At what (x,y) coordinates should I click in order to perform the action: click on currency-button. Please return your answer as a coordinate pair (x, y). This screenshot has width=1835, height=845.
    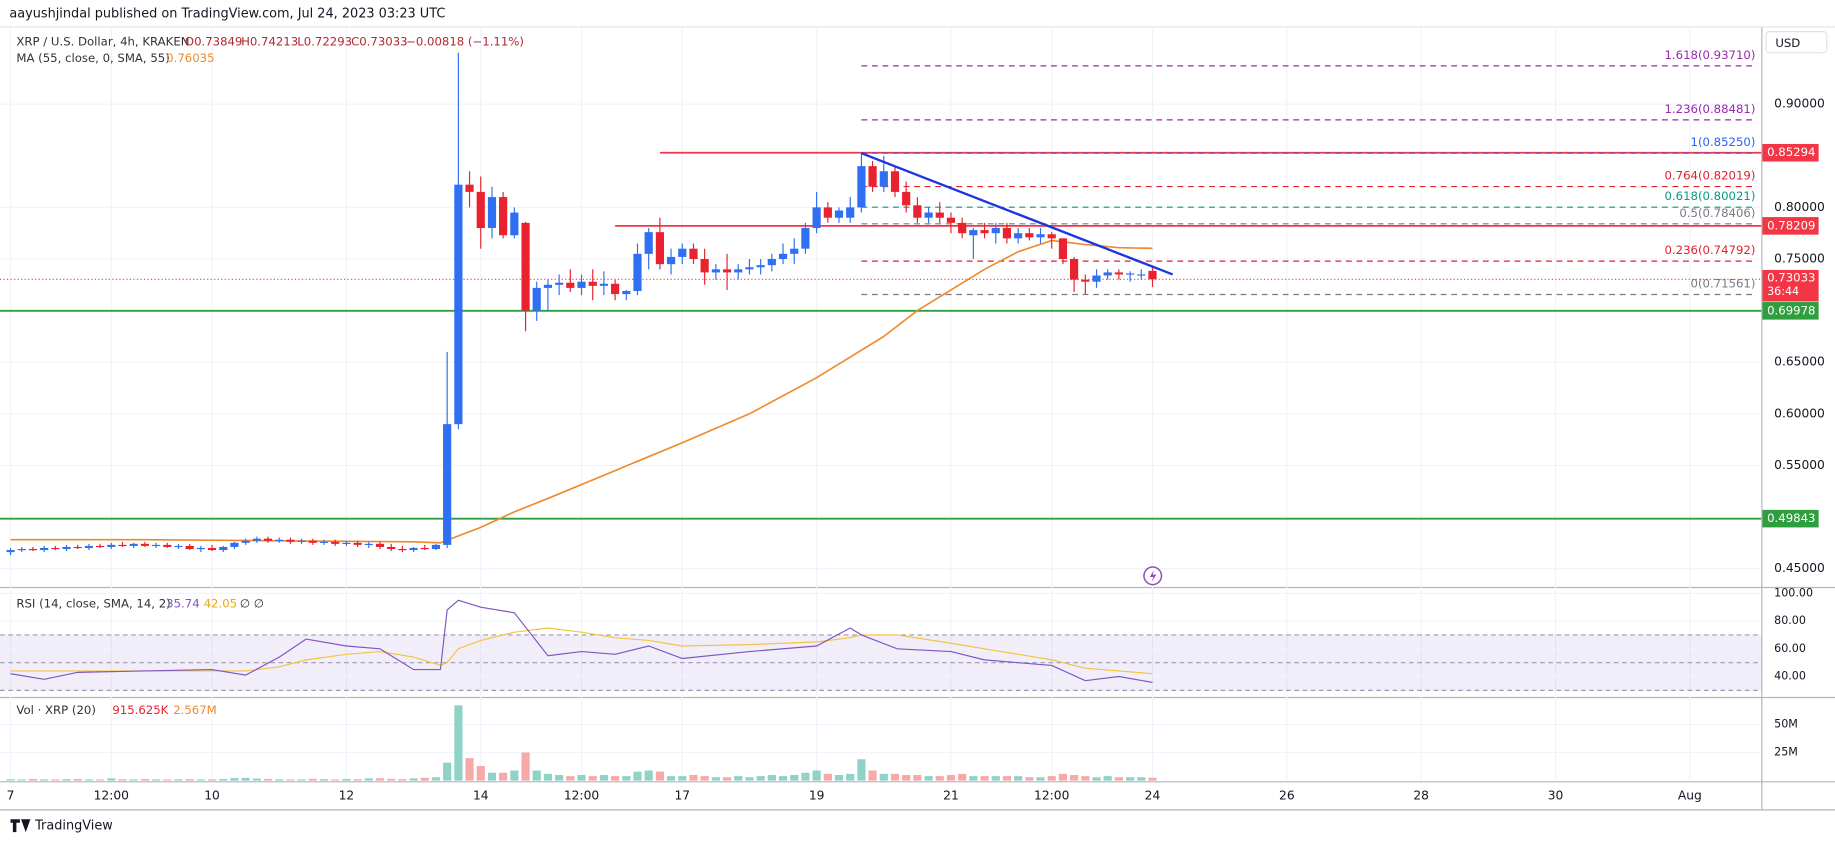
    Looking at the image, I should click on (1796, 42).